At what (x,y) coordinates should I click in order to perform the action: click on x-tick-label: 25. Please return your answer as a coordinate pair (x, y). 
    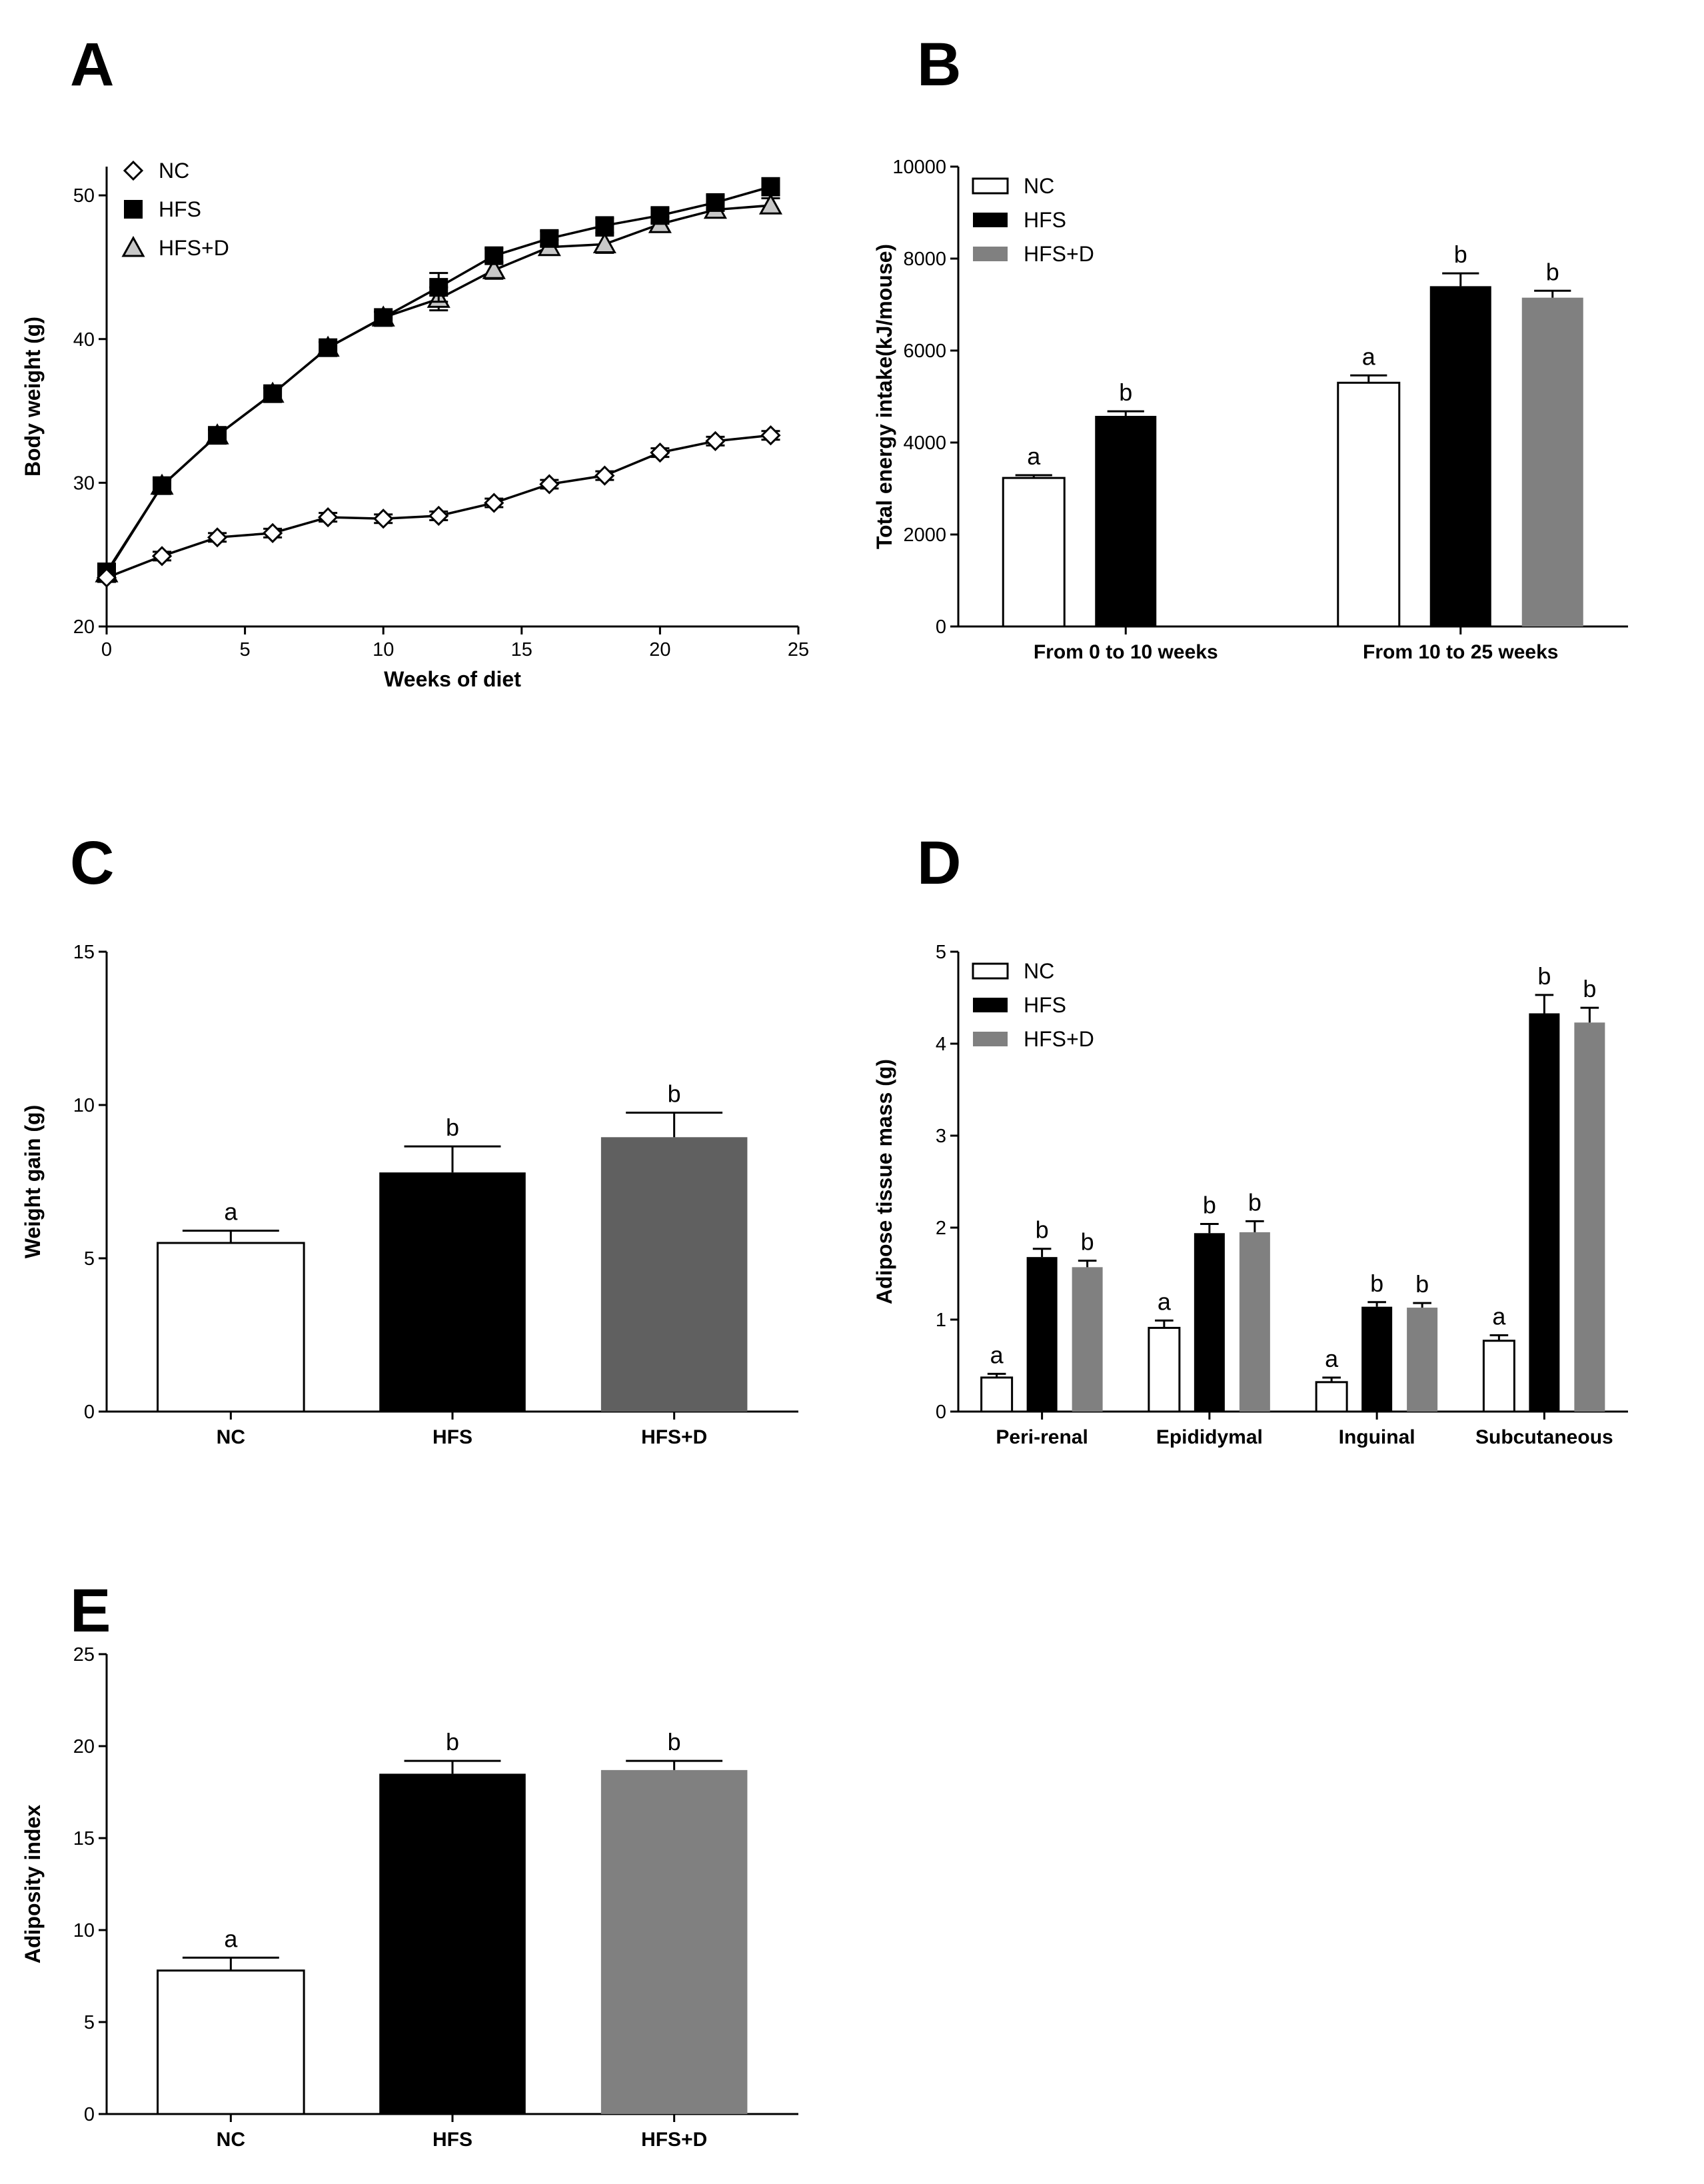
    Looking at the image, I should click on (799, 649).